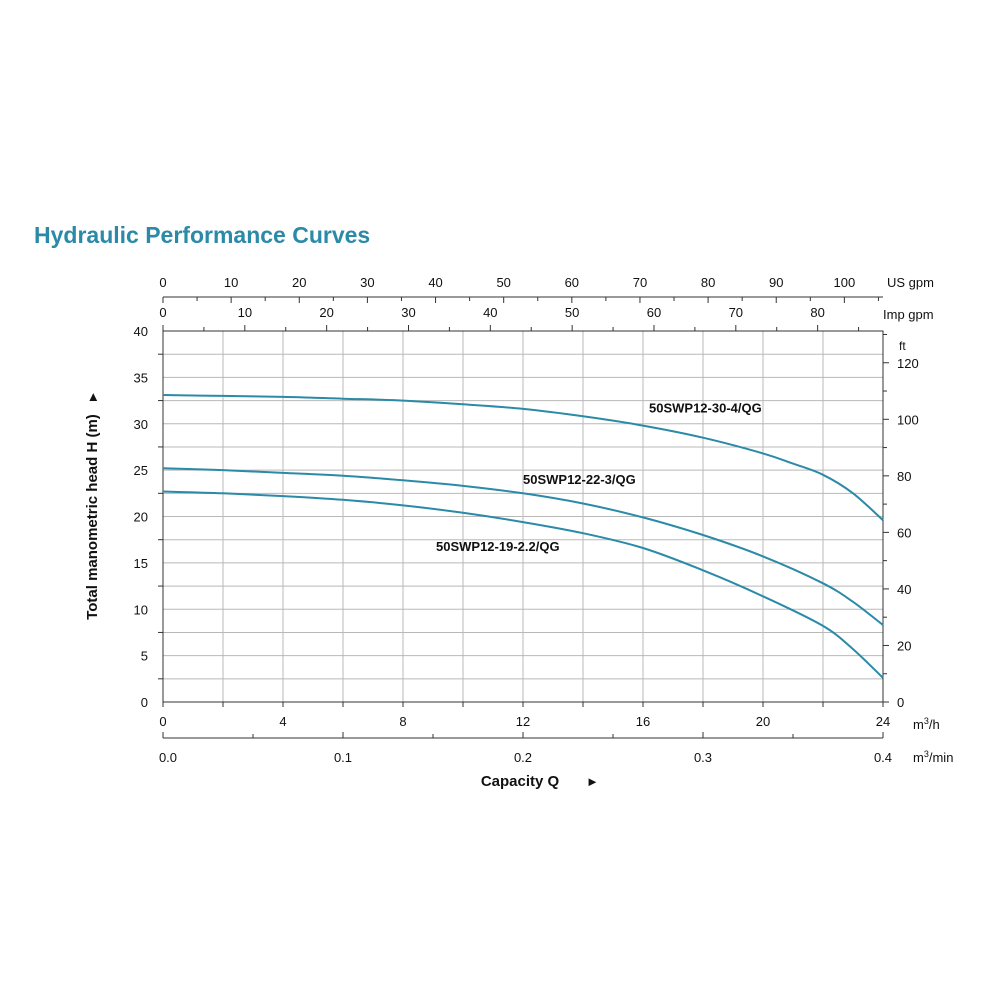 Image resolution: width=1000 pixels, height=1000 pixels. I want to click on us-gpm-tick-label: 20, so click(299, 282).